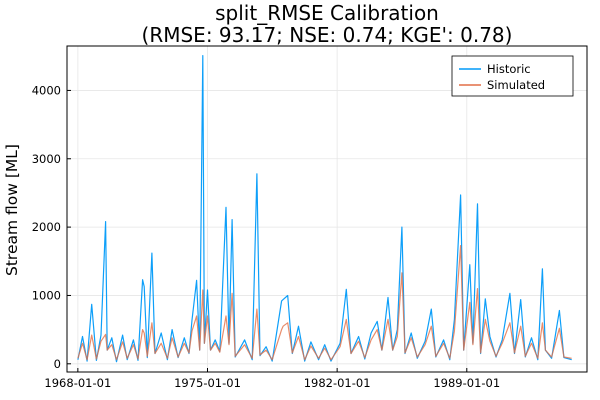 The image size is (600, 400). What do you see at coordinates (46, 90) in the screenshot?
I see `y-tick-label: 4000` at bounding box center [46, 90].